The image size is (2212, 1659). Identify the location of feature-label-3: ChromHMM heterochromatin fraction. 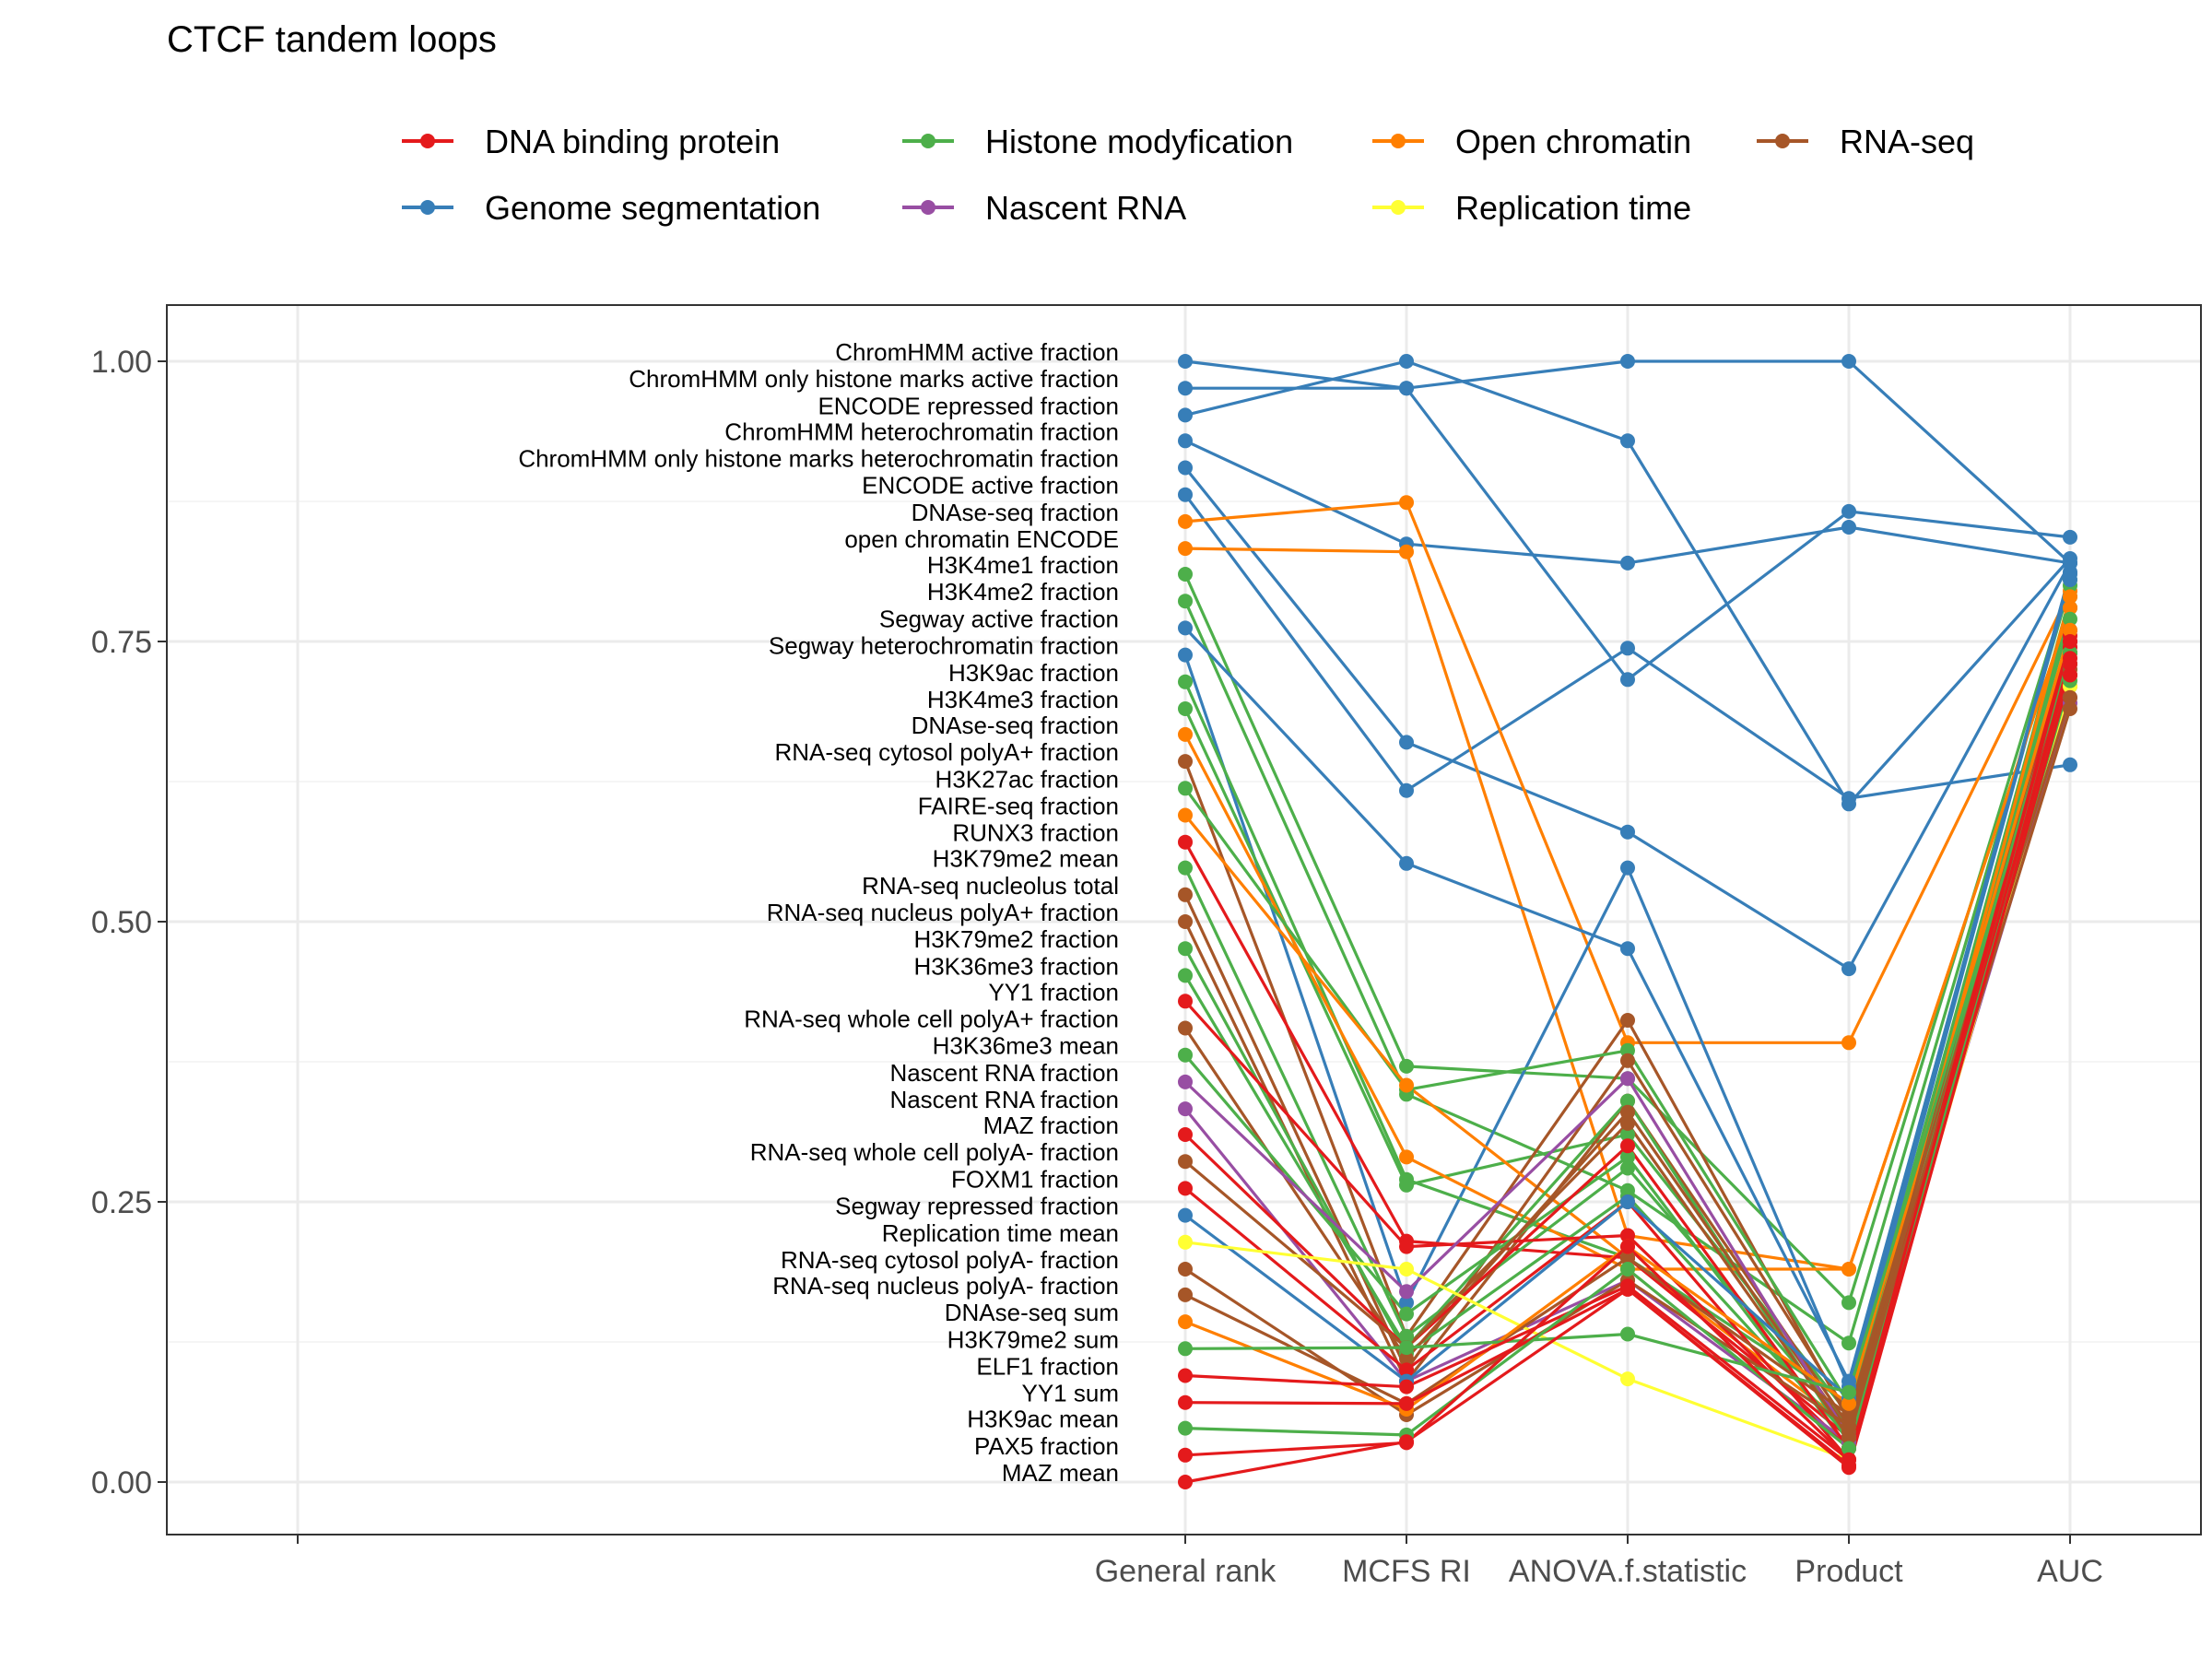
(921, 431).